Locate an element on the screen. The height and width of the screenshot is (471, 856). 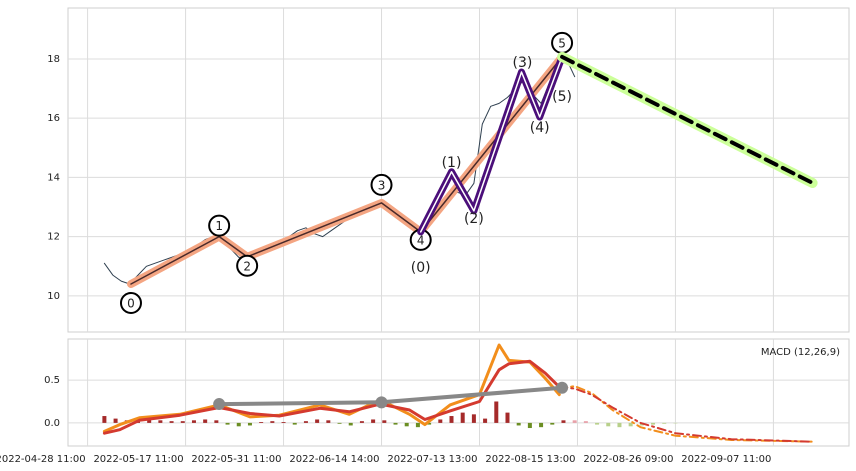
wave-label: 3 is located at coordinates (382, 185).